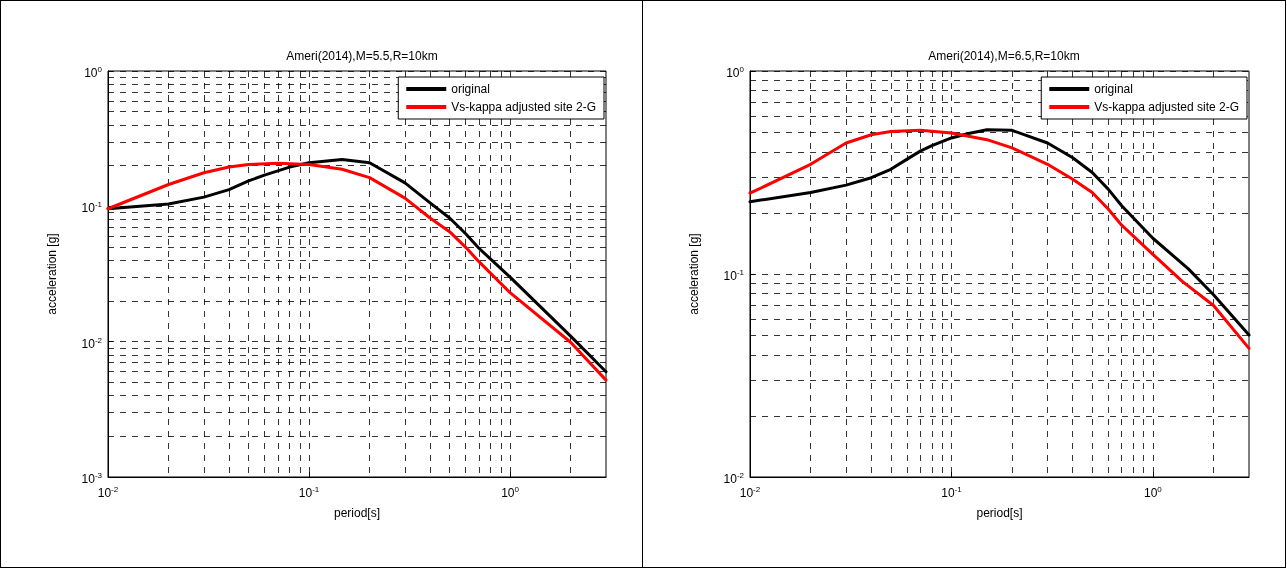 The image size is (1287, 568). Describe the element at coordinates (362, 56) in the screenshot. I see `chart-title: Ameri(2014),M=5.5,R=10km` at that location.